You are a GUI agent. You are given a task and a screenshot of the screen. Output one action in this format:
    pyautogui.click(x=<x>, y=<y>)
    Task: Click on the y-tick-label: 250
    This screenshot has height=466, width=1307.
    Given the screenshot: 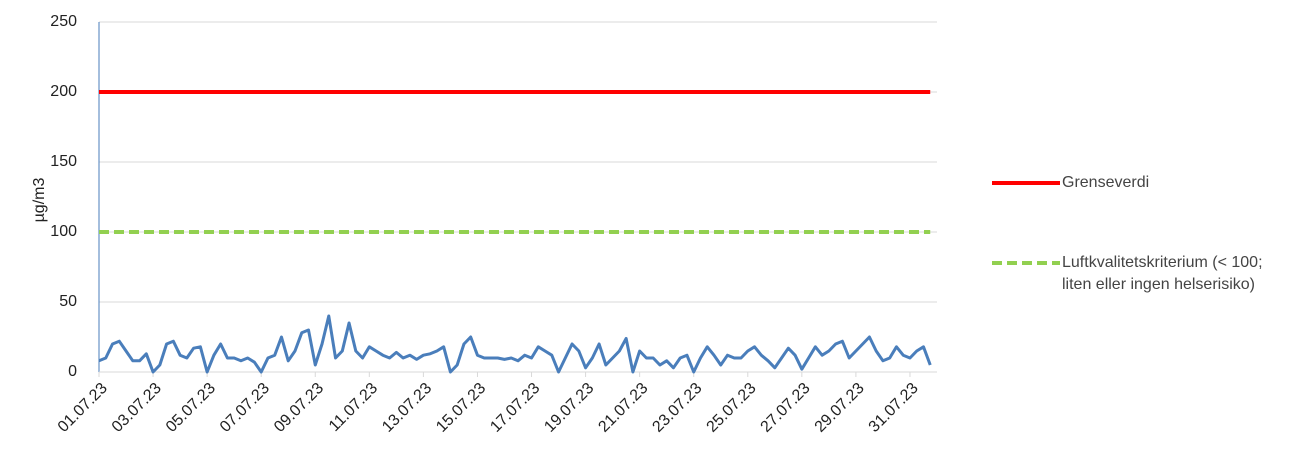 What is the action you would take?
    pyautogui.click(x=63, y=21)
    